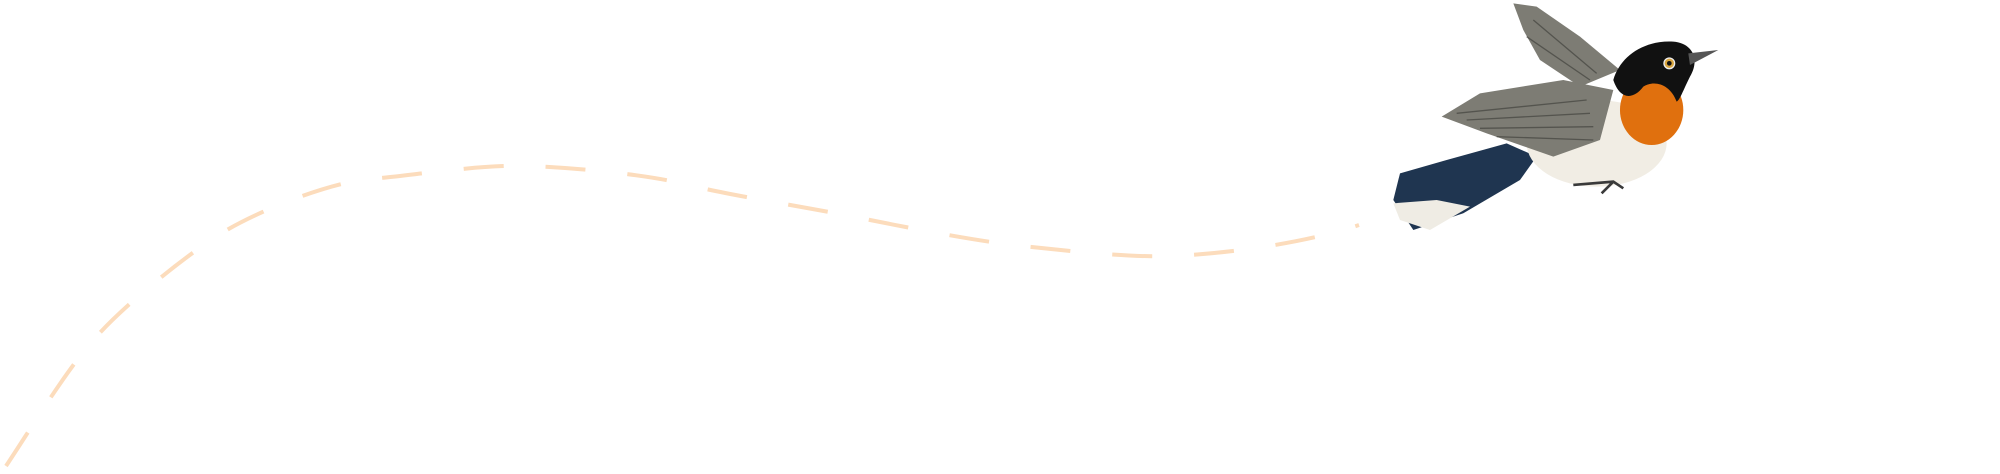 The height and width of the screenshot is (474, 2000). What do you see at coordinates (1527, 118) in the screenshot?
I see `bird-front-wing` at bounding box center [1527, 118].